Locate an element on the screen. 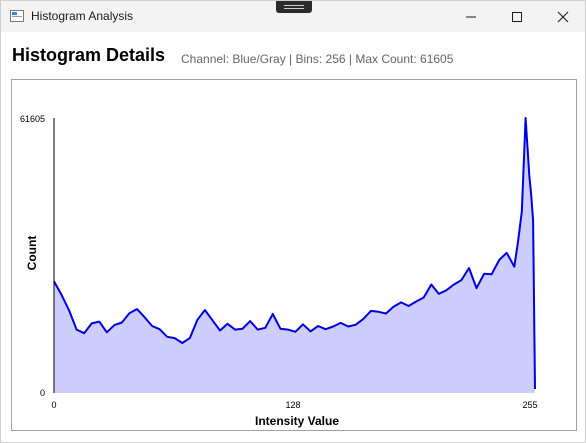  minimize-button is located at coordinates (471, 16).